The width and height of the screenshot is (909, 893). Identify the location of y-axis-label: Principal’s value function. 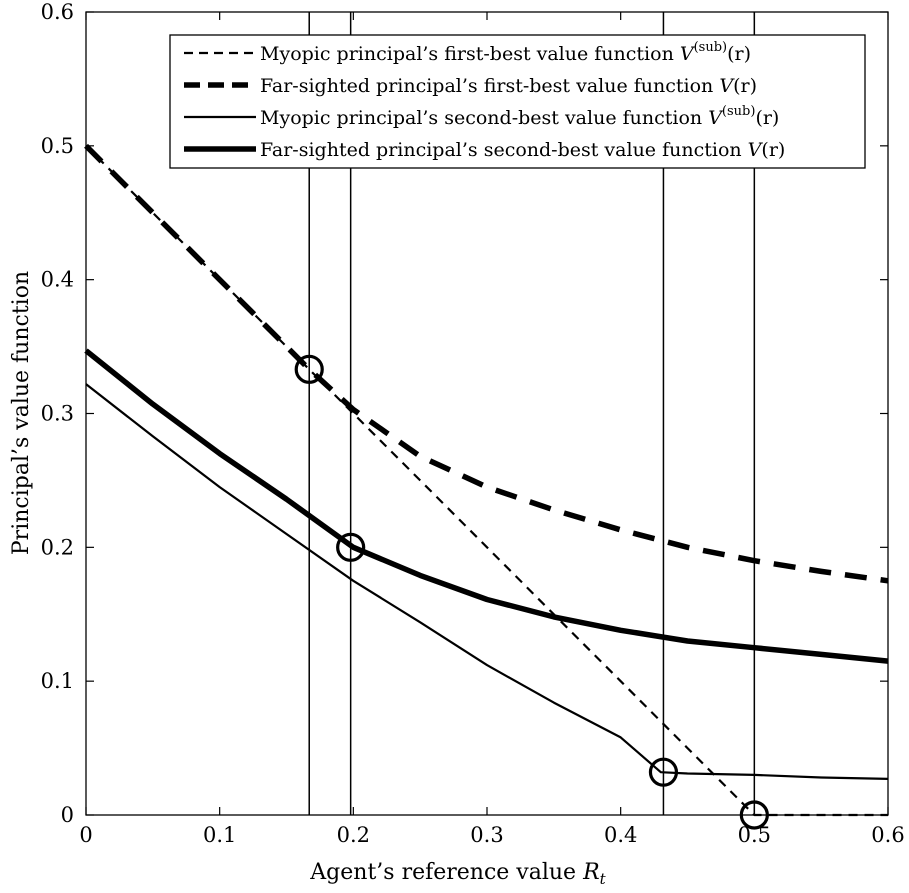
(21, 413).